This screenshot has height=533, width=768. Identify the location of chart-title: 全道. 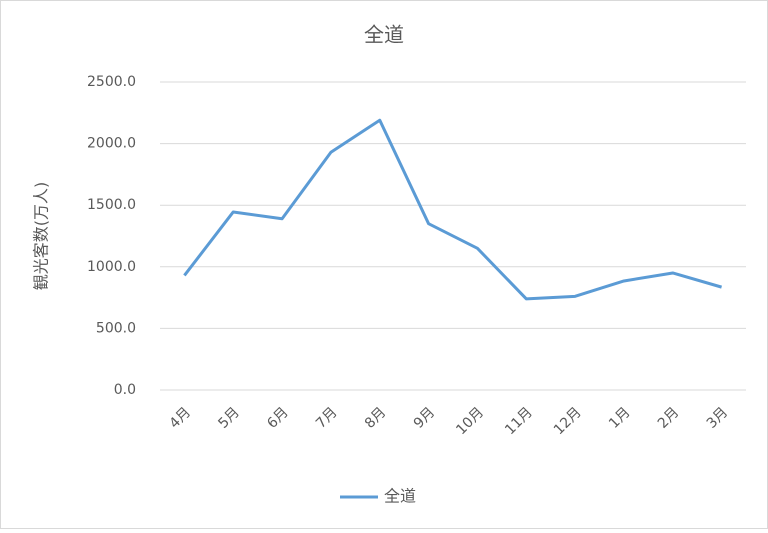
(384, 35).